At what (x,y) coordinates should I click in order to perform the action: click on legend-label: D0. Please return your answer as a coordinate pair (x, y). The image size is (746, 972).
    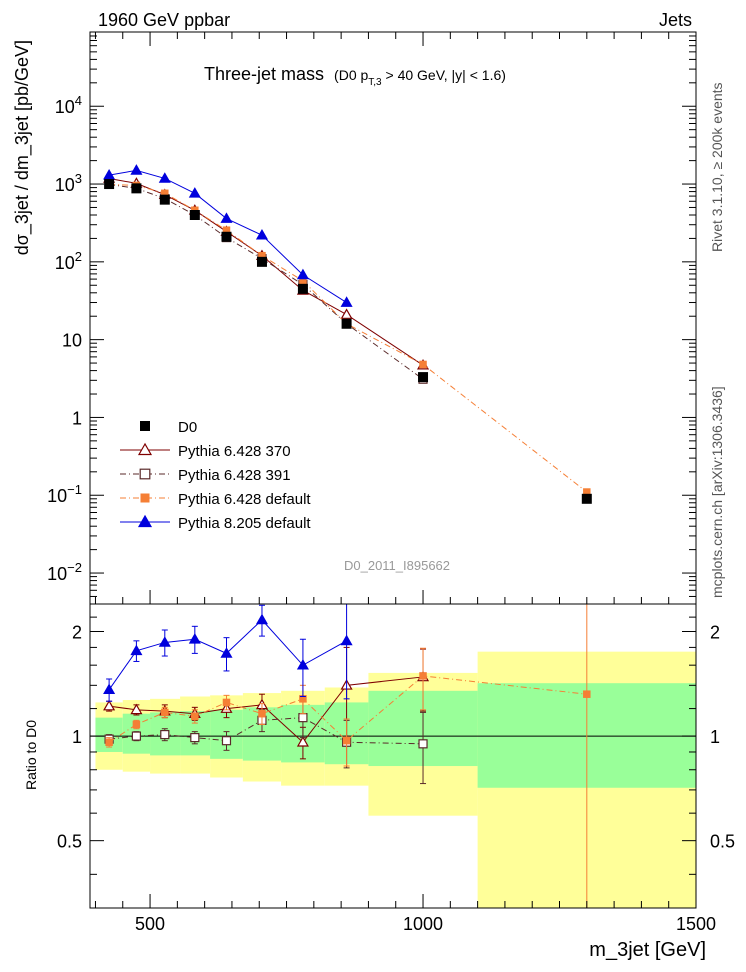
    Looking at the image, I should click on (187, 427).